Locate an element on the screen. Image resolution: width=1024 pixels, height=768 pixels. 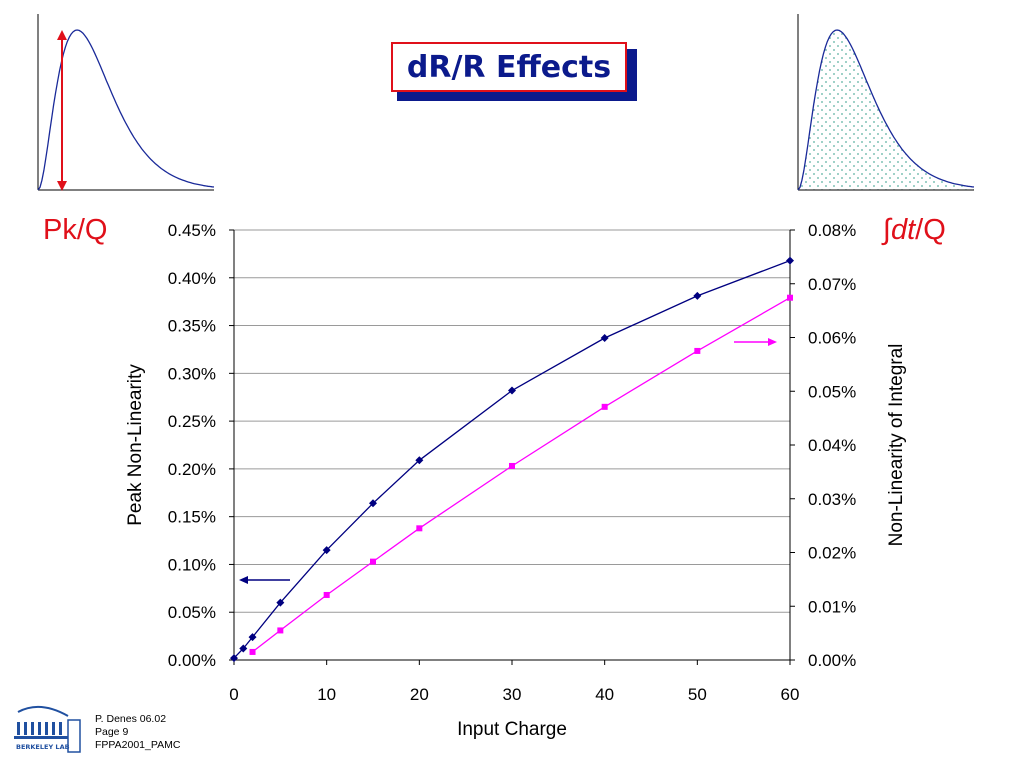
logo-columns is located at coordinates (39, 728).